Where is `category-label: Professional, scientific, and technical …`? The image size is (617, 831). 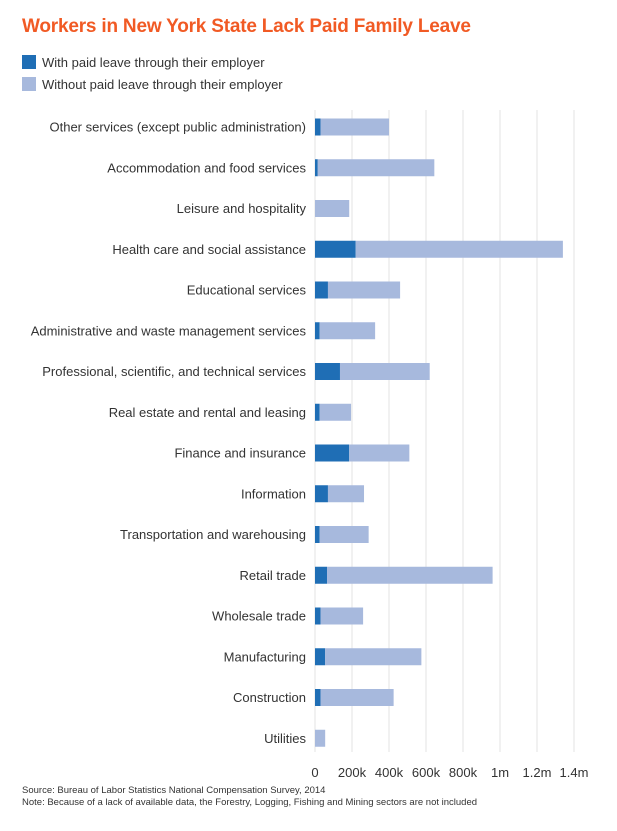
category-label: Professional, scientific, and technical … is located at coordinates (174, 371).